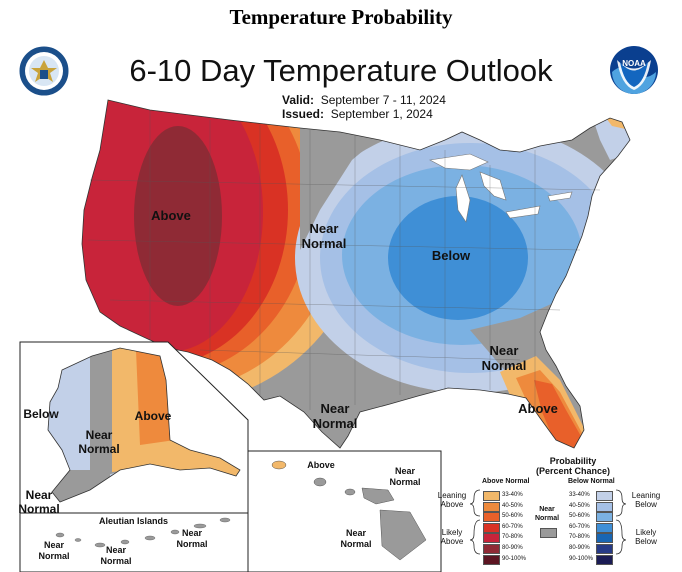  I want to click on legend-near-normal-swatch, so click(548, 533).